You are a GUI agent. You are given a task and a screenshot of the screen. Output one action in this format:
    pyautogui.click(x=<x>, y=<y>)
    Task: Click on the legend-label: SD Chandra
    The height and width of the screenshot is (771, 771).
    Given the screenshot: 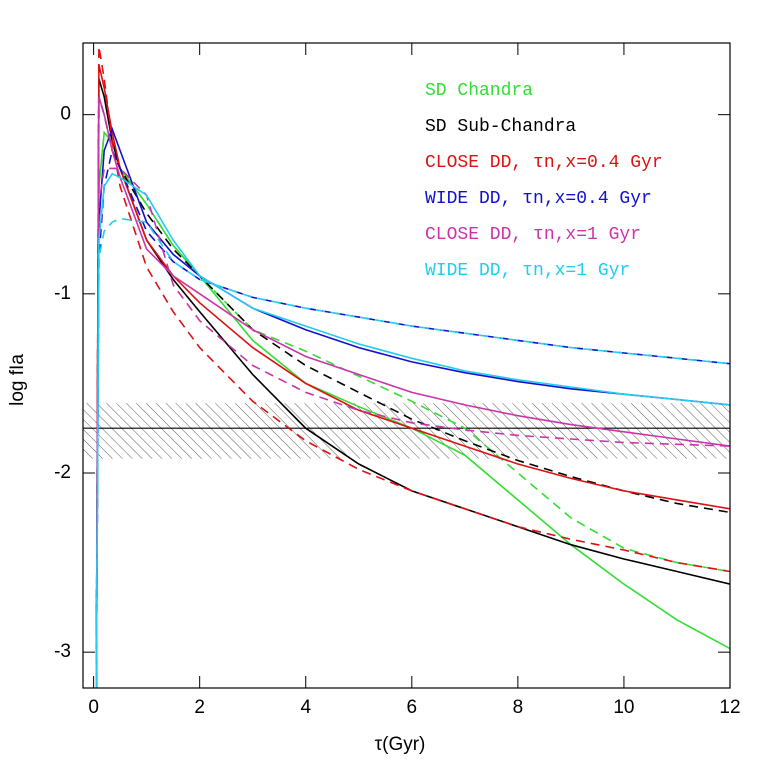 What is the action you would take?
    pyautogui.click(x=479, y=91)
    